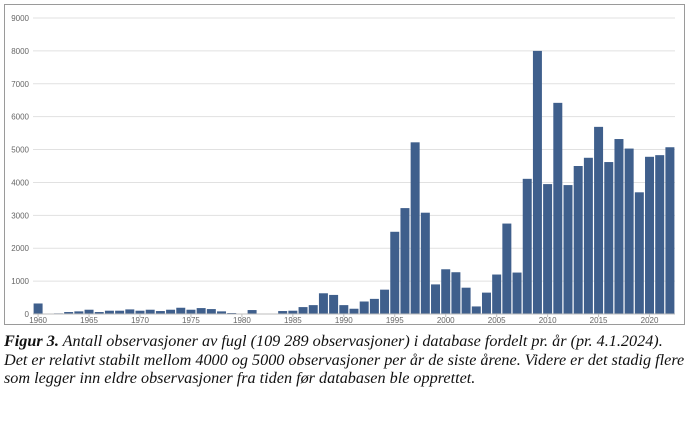  What do you see at coordinates (201, 311) in the screenshot?
I see `bar-1976` at bounding box center [201, 311].